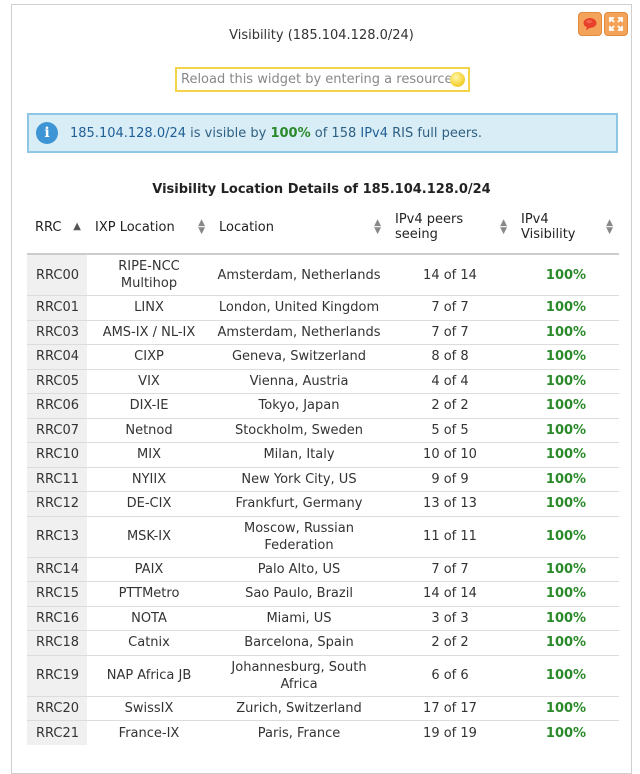  Describe the element at coordinates (450, 732) in the screenshot. I see `cell-peers: 19 of 19` at that location.